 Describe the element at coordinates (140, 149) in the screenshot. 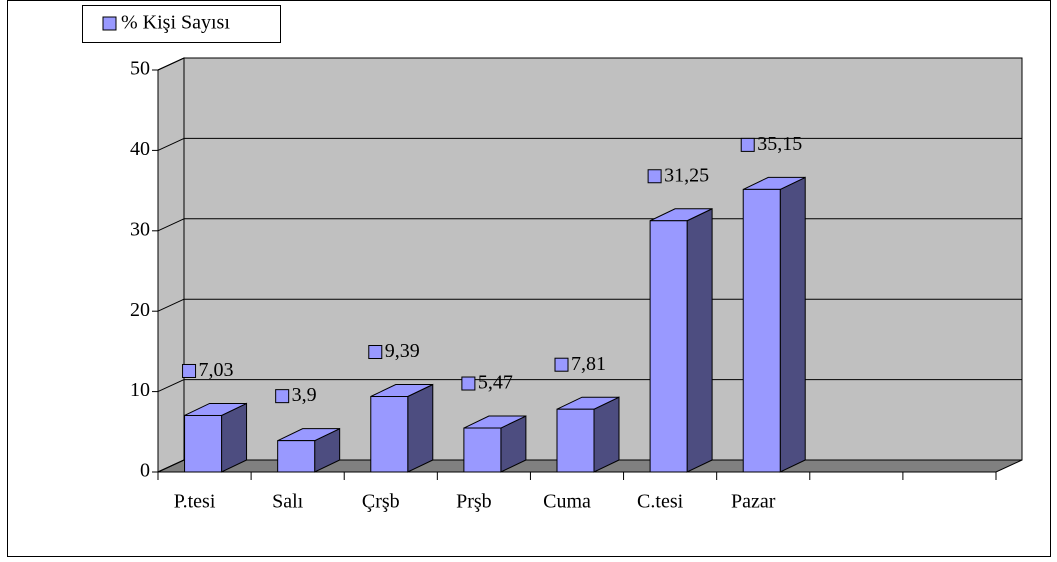

I see `y-tick-label: 40` at that location.